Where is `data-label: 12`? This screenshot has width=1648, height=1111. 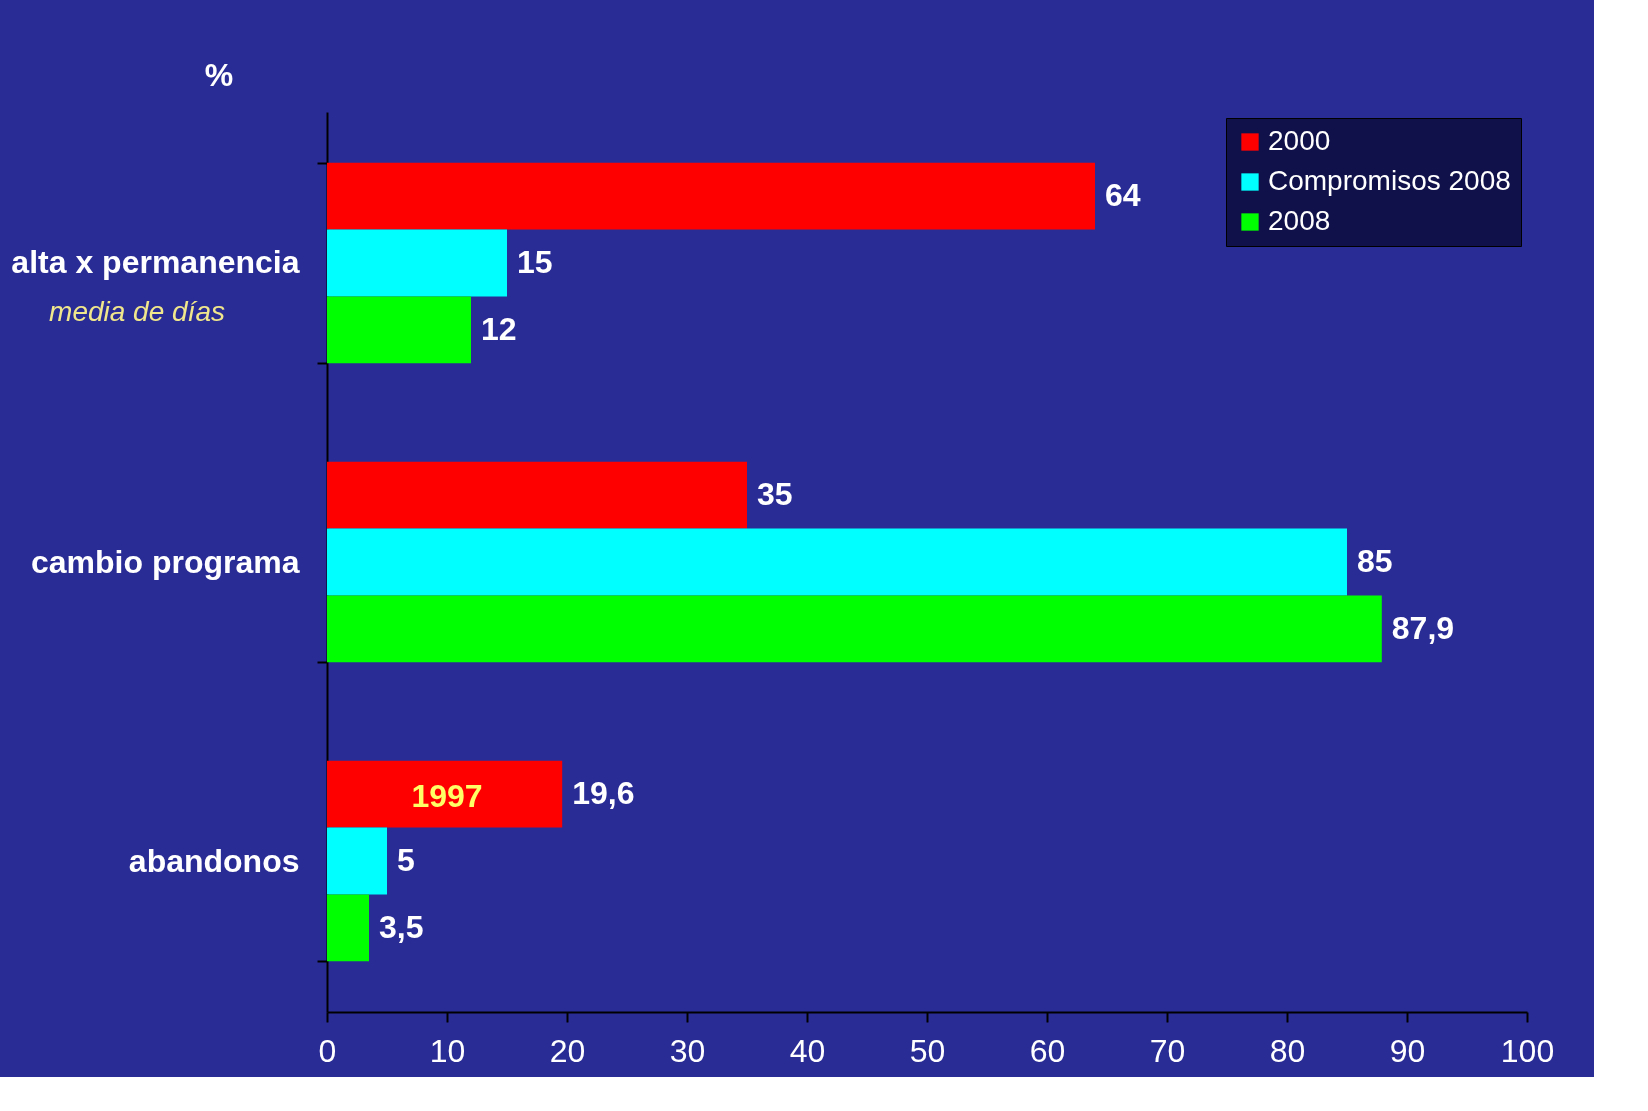 data-label: 12 is located at coordinates (499, 328).